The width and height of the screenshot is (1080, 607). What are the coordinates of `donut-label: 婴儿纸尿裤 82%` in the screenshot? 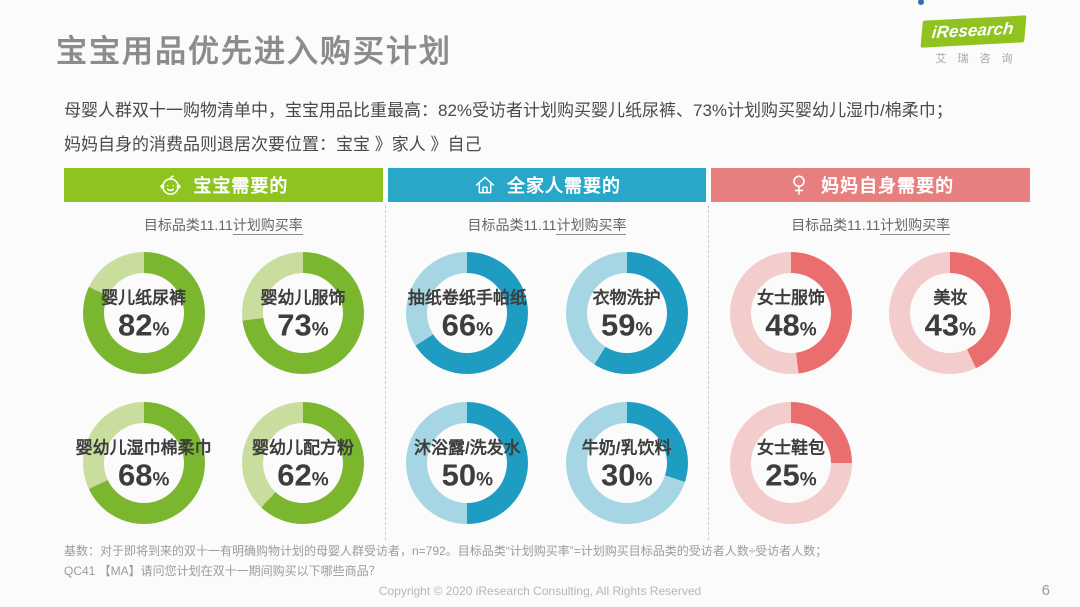 It's located at (143, 312).